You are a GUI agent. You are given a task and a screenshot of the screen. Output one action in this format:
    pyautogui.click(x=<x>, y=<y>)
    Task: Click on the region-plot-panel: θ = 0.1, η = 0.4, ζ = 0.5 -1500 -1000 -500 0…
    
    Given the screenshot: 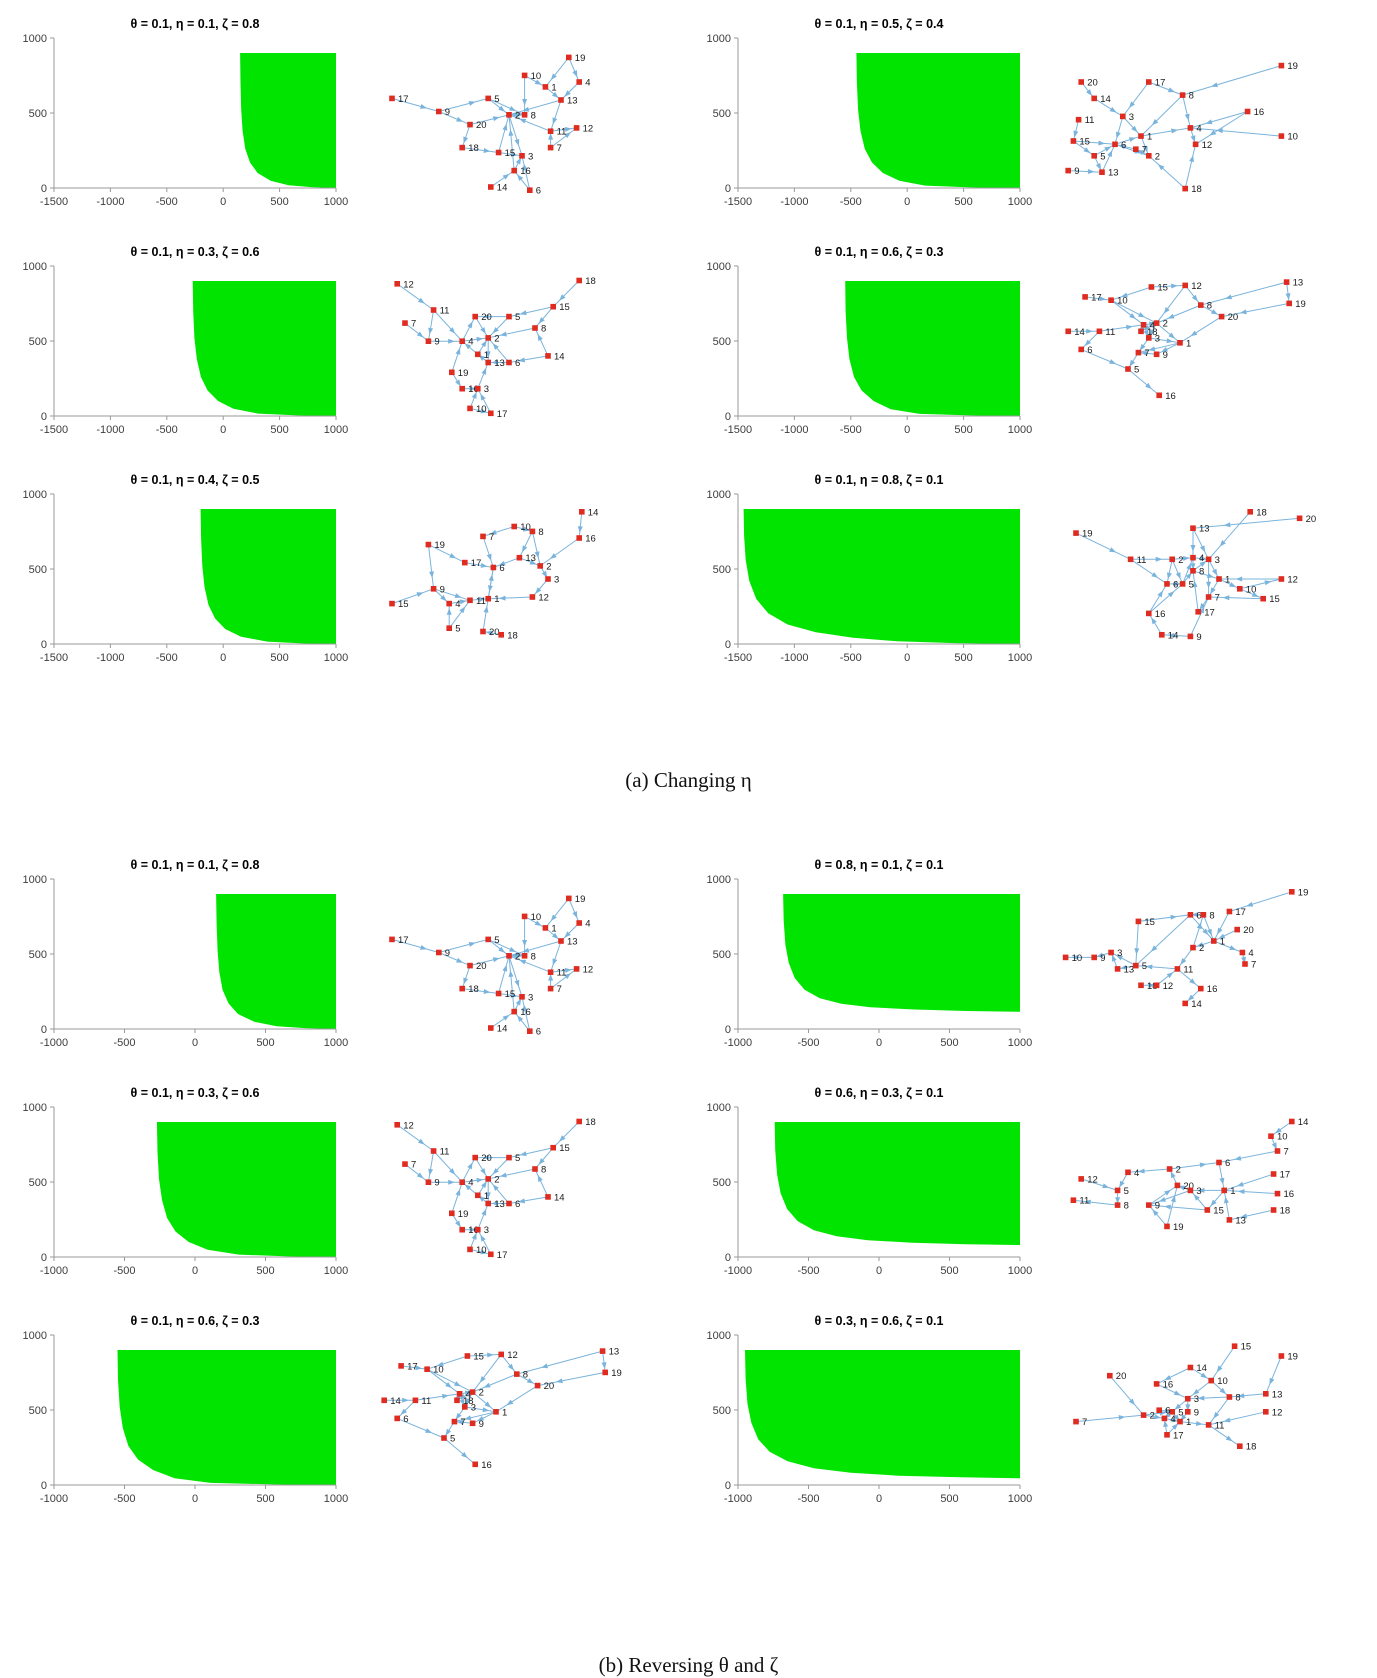 What is the action you would take?
    pyautogui.click(x=177, y=580)
    